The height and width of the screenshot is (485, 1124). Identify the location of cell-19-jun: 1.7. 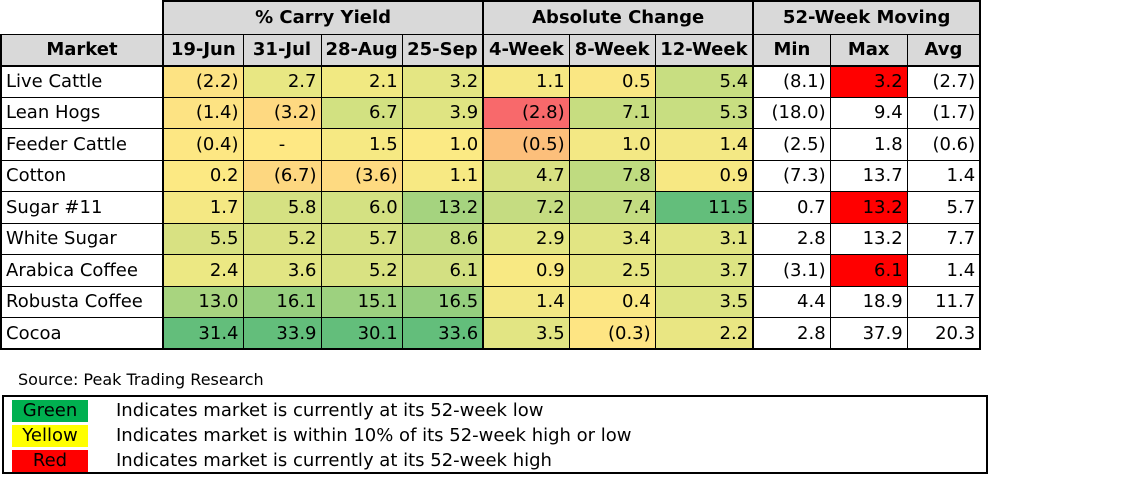
(203, 207).